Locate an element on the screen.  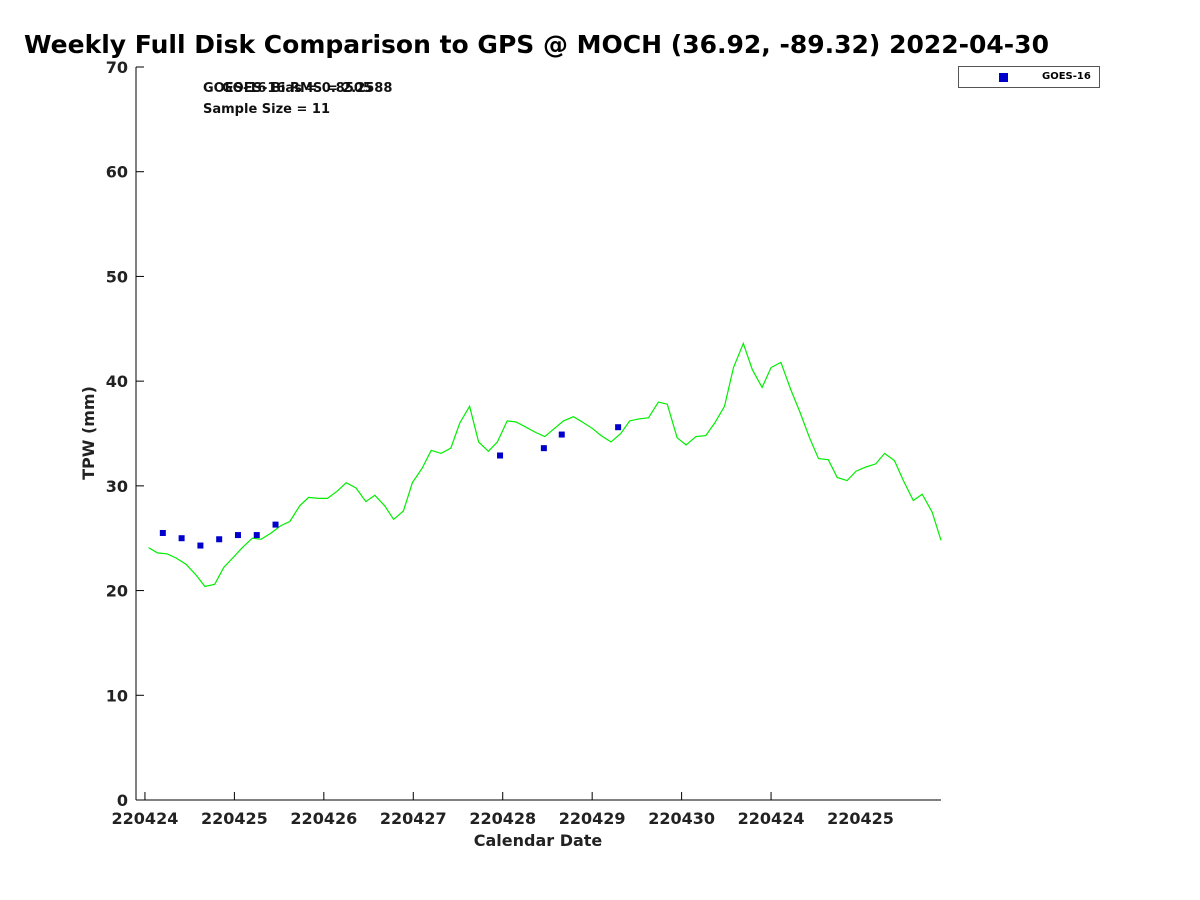
y-tick-label: 70 is located at coordinates (117, 67).